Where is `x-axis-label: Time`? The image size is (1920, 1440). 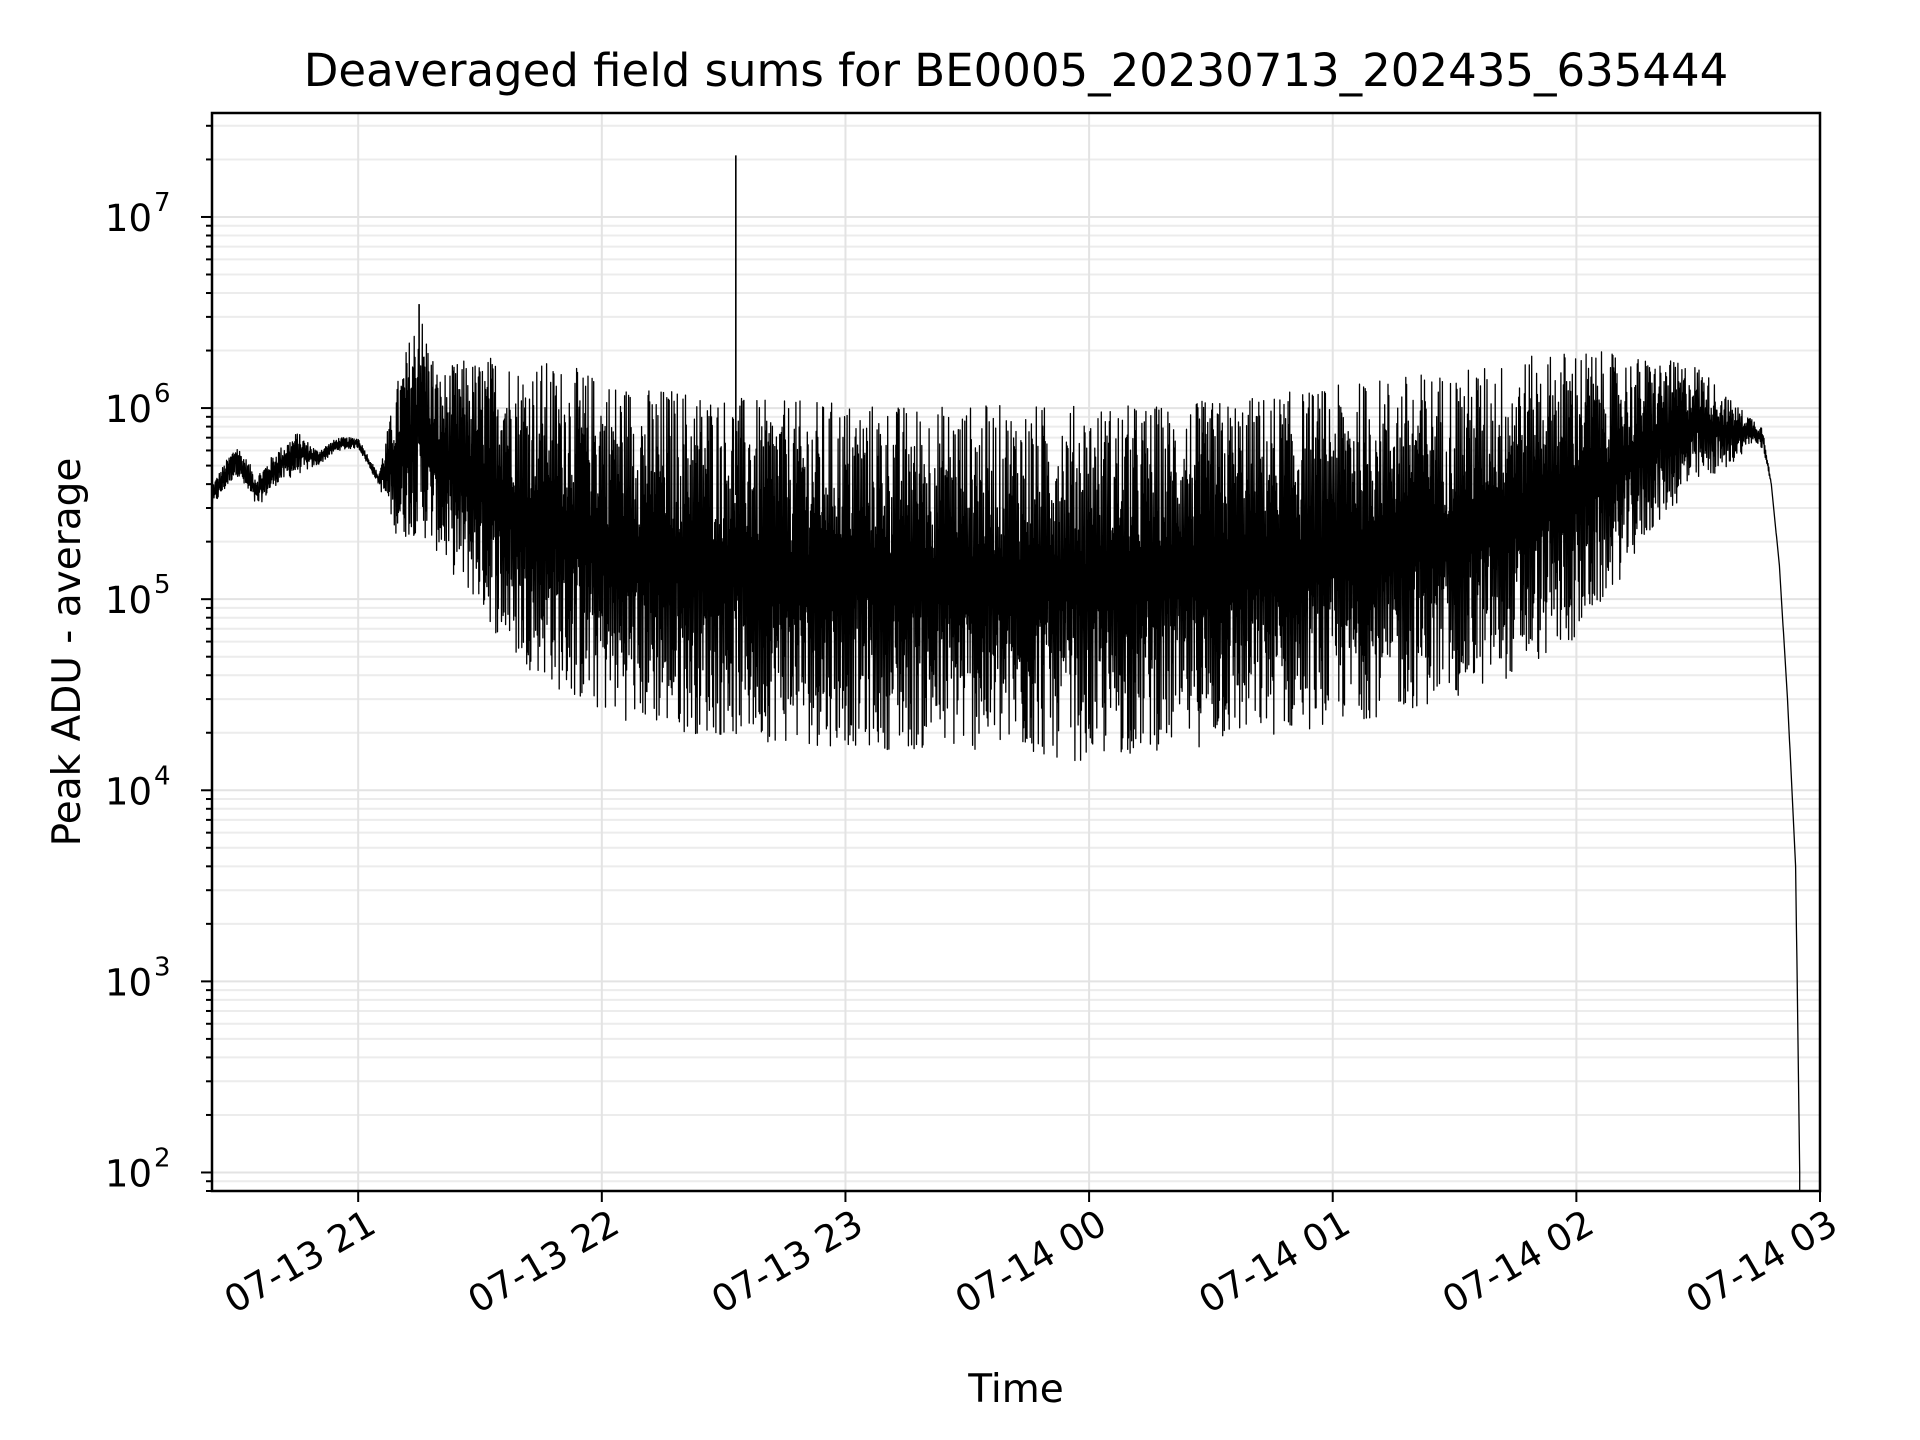
x-axis-label: Time is located at coordinates (1015, 1389).